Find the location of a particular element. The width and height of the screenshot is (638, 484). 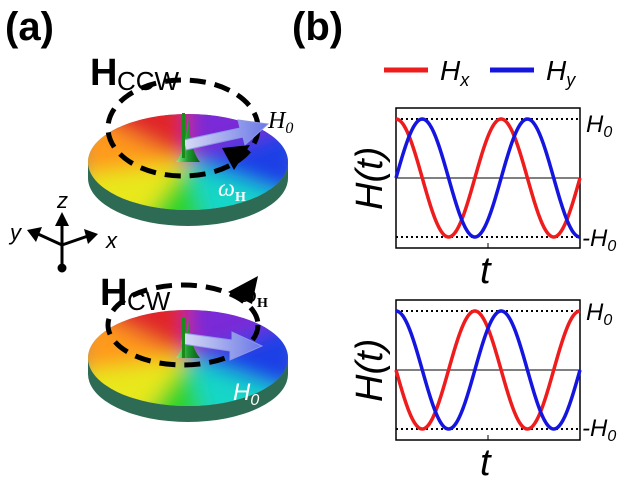

cw-omega-label: ωH is located at coordinates (254, 296).